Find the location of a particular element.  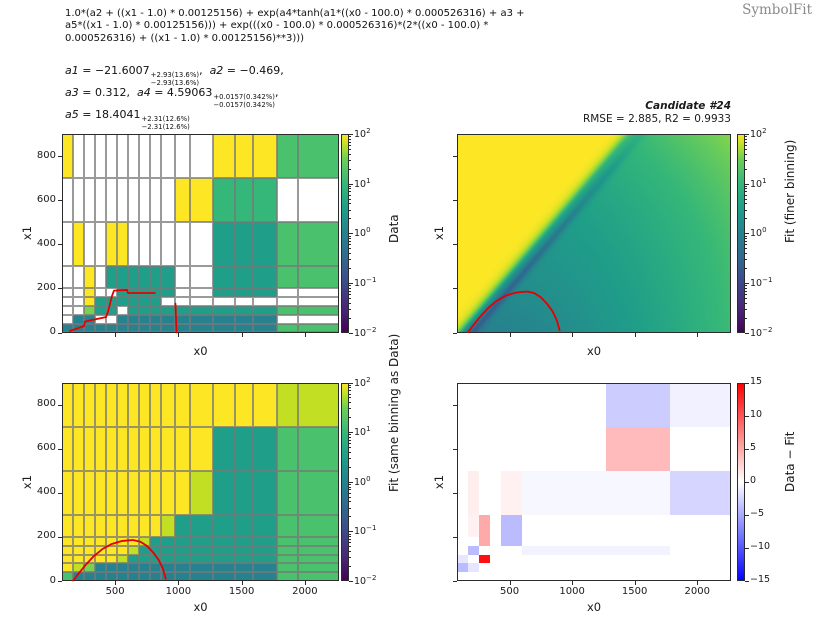

fit_same-x-tick is located at coordinates (116, 583).